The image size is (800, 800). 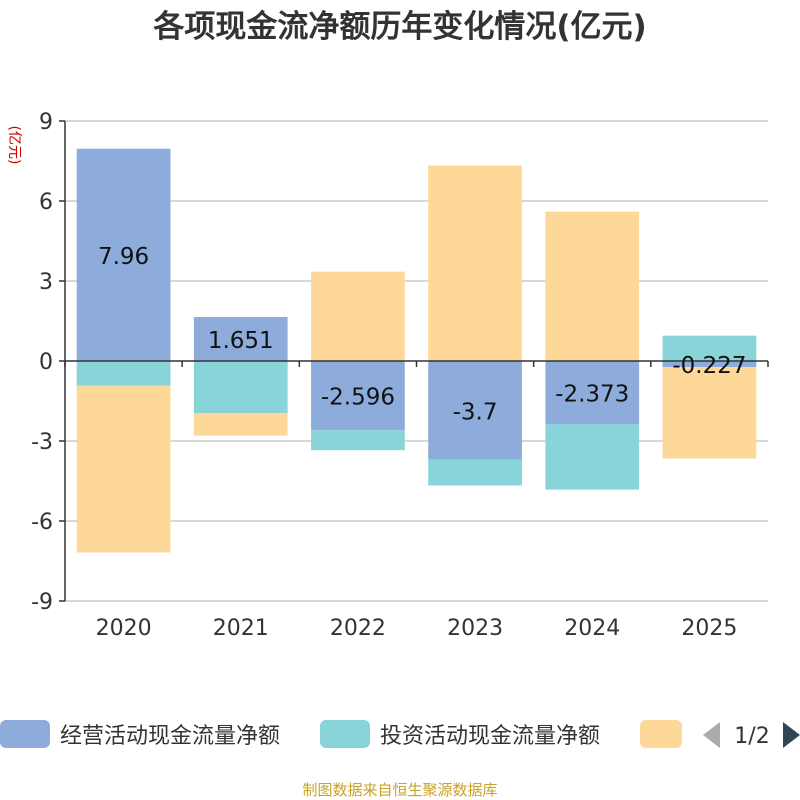 What do you see at coordinates (345, 734) in the screenshot?
I see `legend-swatch-investing` at bounding box center [345, 734].